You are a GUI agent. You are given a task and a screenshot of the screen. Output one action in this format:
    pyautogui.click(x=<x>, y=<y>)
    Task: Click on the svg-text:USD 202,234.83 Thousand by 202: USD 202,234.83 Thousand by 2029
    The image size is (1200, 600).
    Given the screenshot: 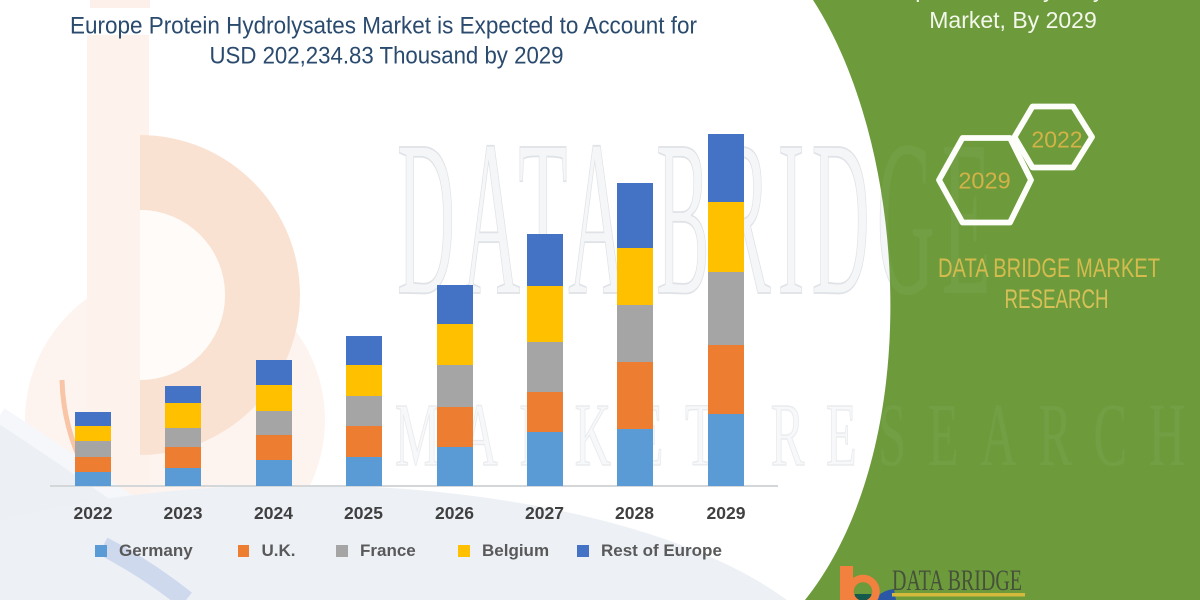 What is the action you would take?
    pyautogui.click(x=387, y=56)
    